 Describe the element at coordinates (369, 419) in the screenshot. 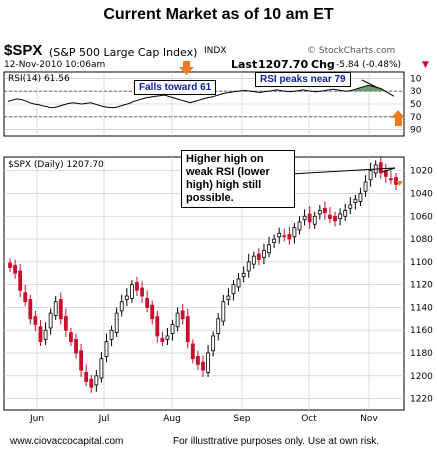

I see `month-label: Nov` at that location.